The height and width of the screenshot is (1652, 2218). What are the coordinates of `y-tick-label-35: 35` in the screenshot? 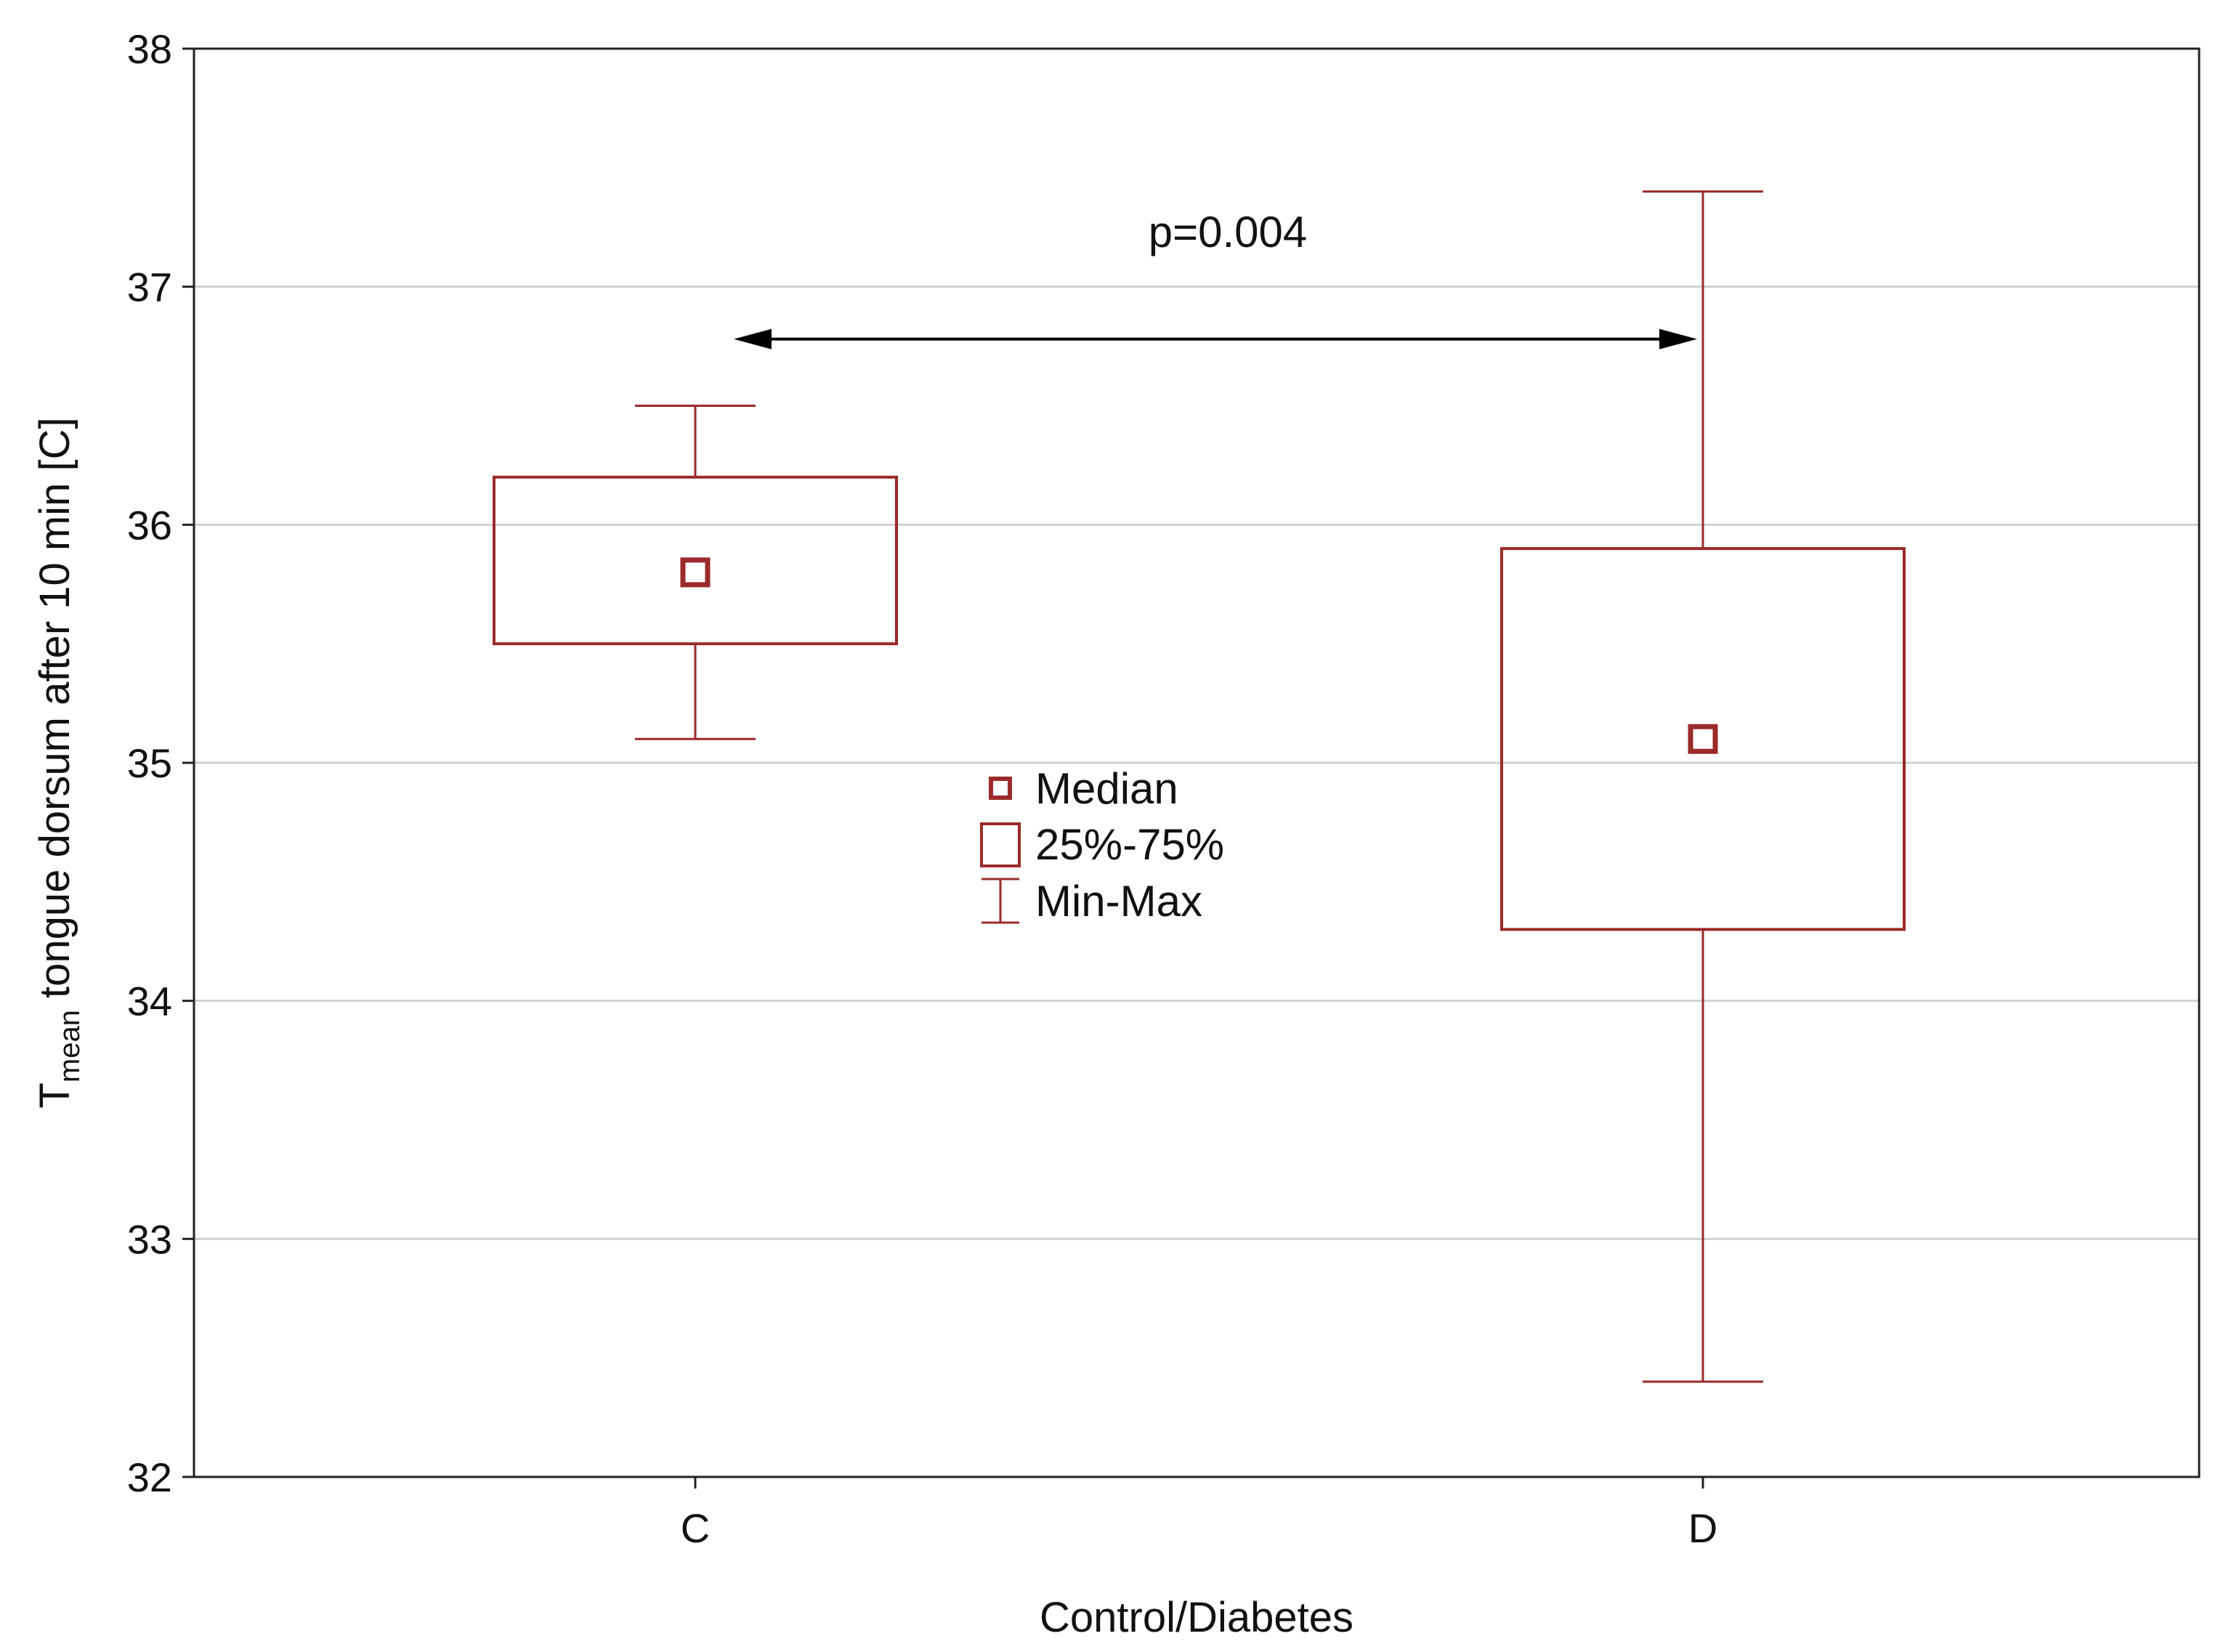 It's located at (149, 763).